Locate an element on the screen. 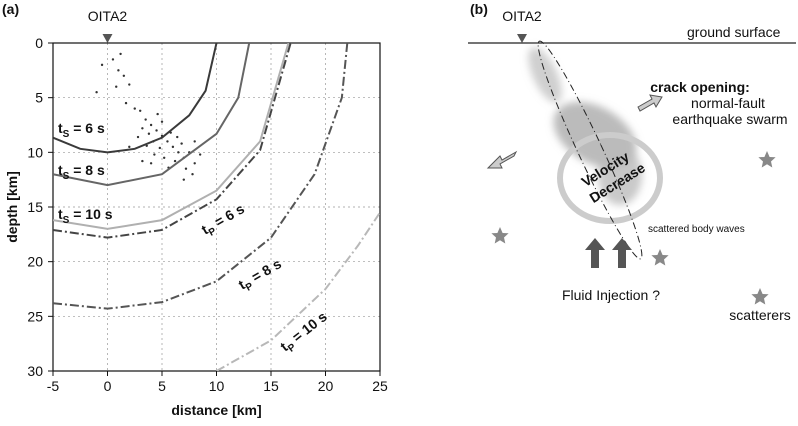 The height and width of the screenshot is (426, 798). crack-label: crack opening: is located at coordinates (700, 87).